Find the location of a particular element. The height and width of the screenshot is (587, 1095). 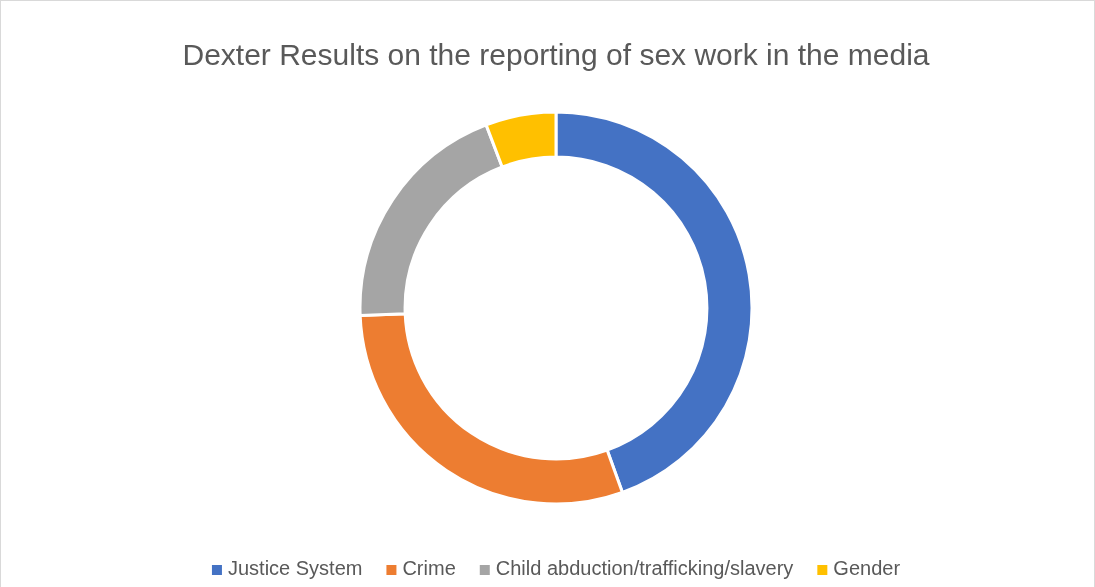

legend-label: Crime is located at coordinates (429, 568).